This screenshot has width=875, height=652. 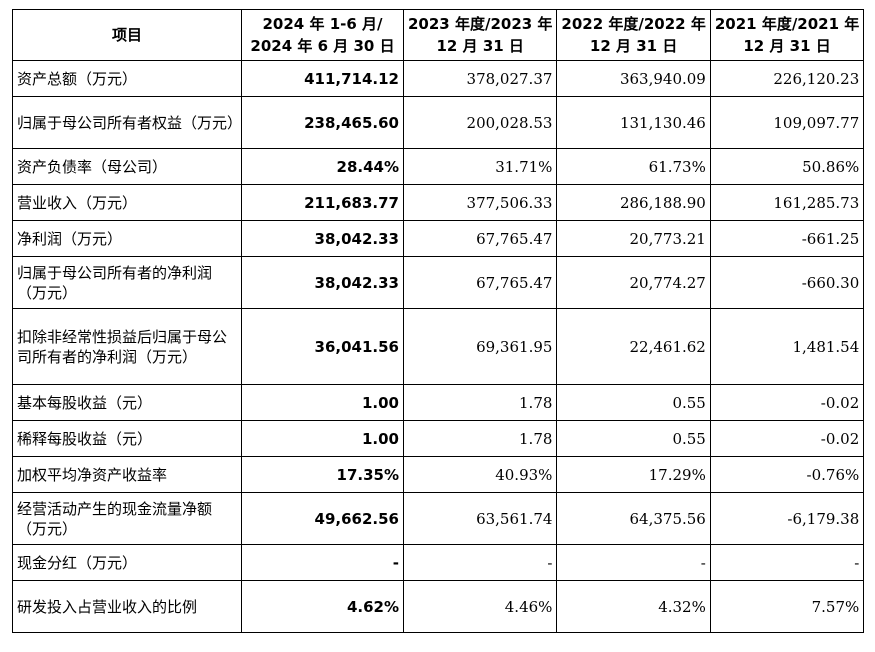 What do you see at coordinates (480, 346) in the screenshot?
I see `cell-period-2: 69,361.95` at bounding box center [480, 346].